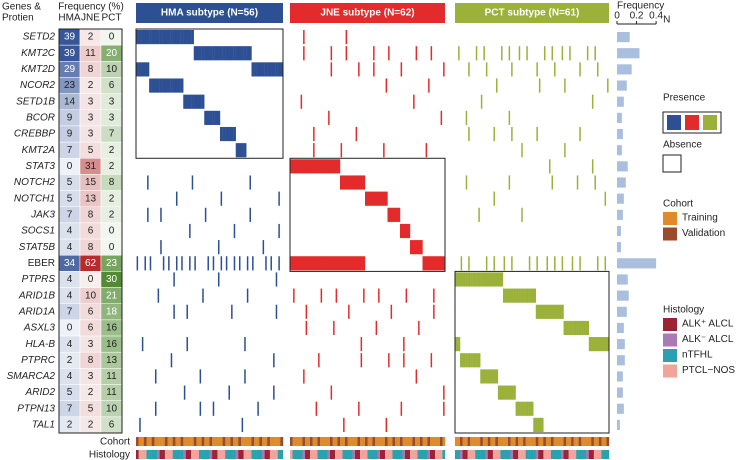  What do you see at coordinates (112, 344) in the screenshot?
I see `frequency-value: 16` at bounding box center [112, 344].